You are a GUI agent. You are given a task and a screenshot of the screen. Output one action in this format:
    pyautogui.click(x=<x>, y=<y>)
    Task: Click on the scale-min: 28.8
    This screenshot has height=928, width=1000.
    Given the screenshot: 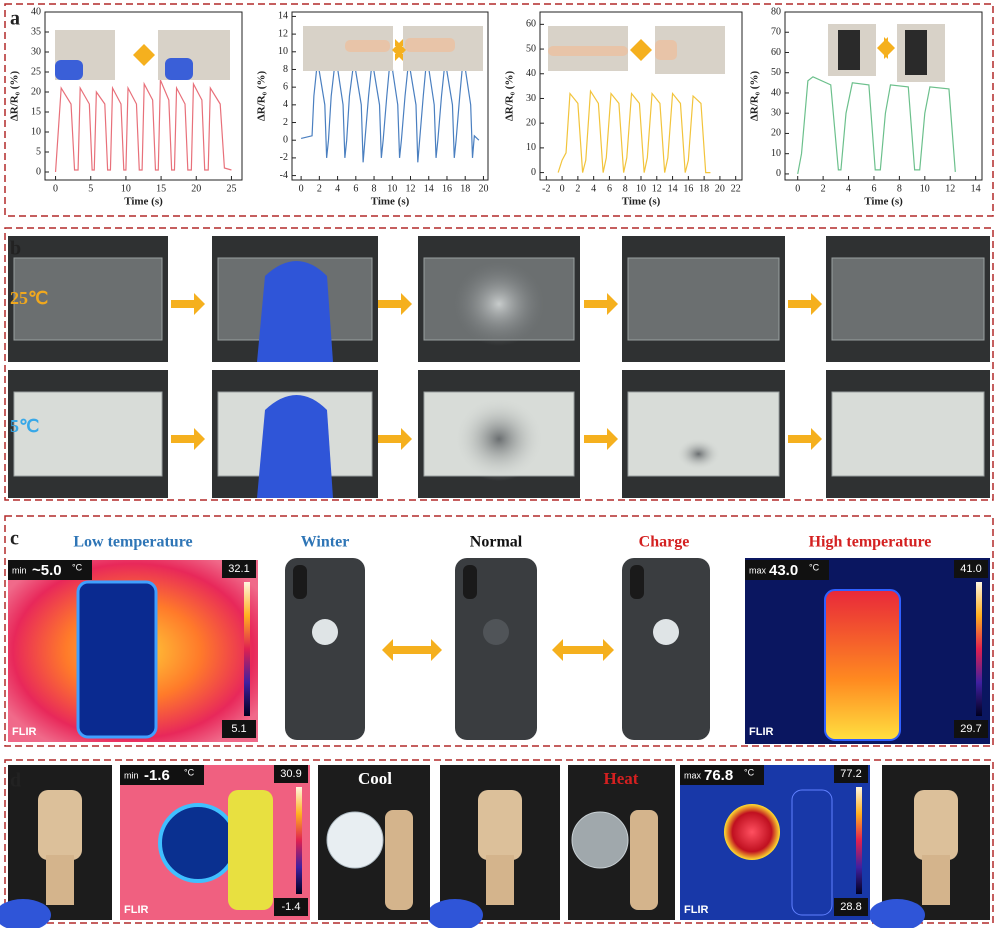 What is the action you would take?
    pyautogui.click(x=850, y=907)
    